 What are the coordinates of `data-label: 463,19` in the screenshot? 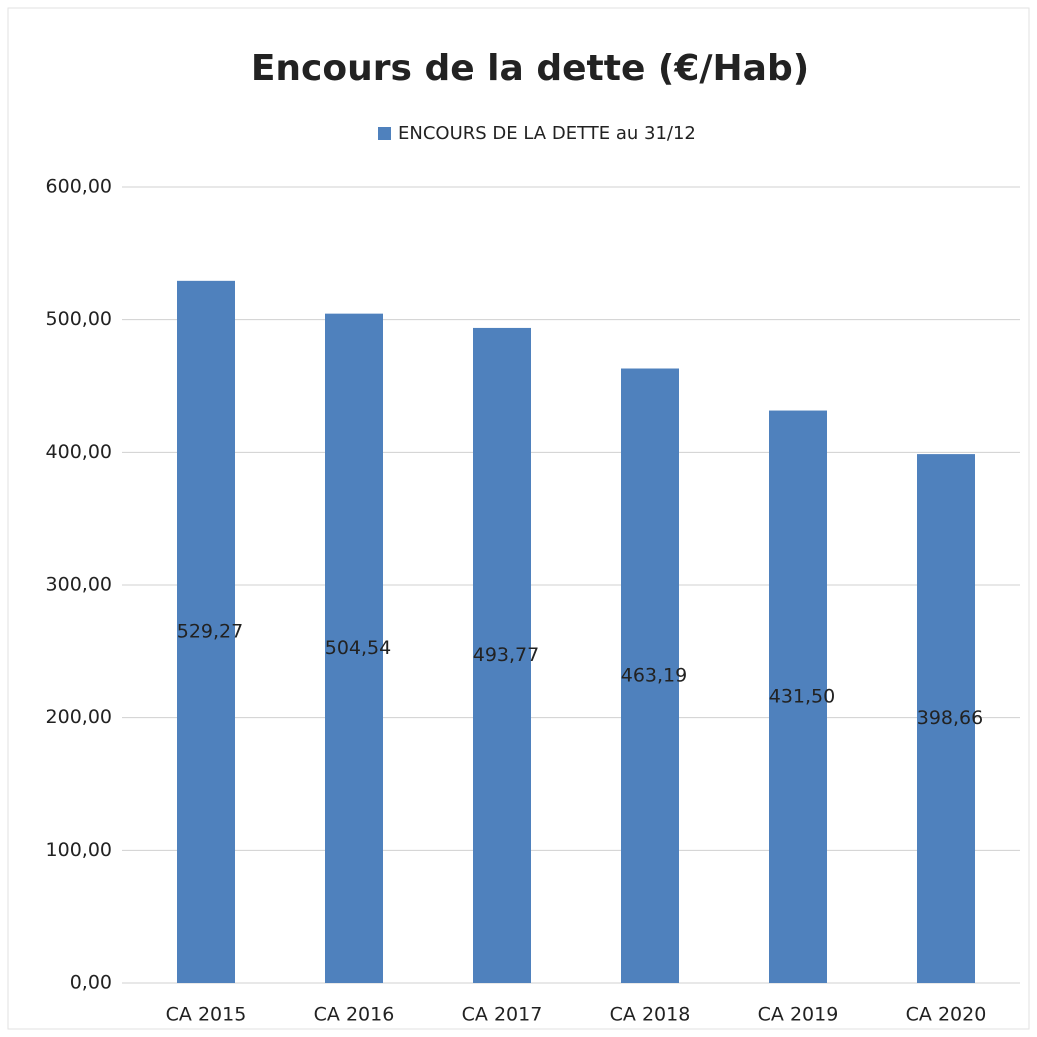 It's located at (654, 675).